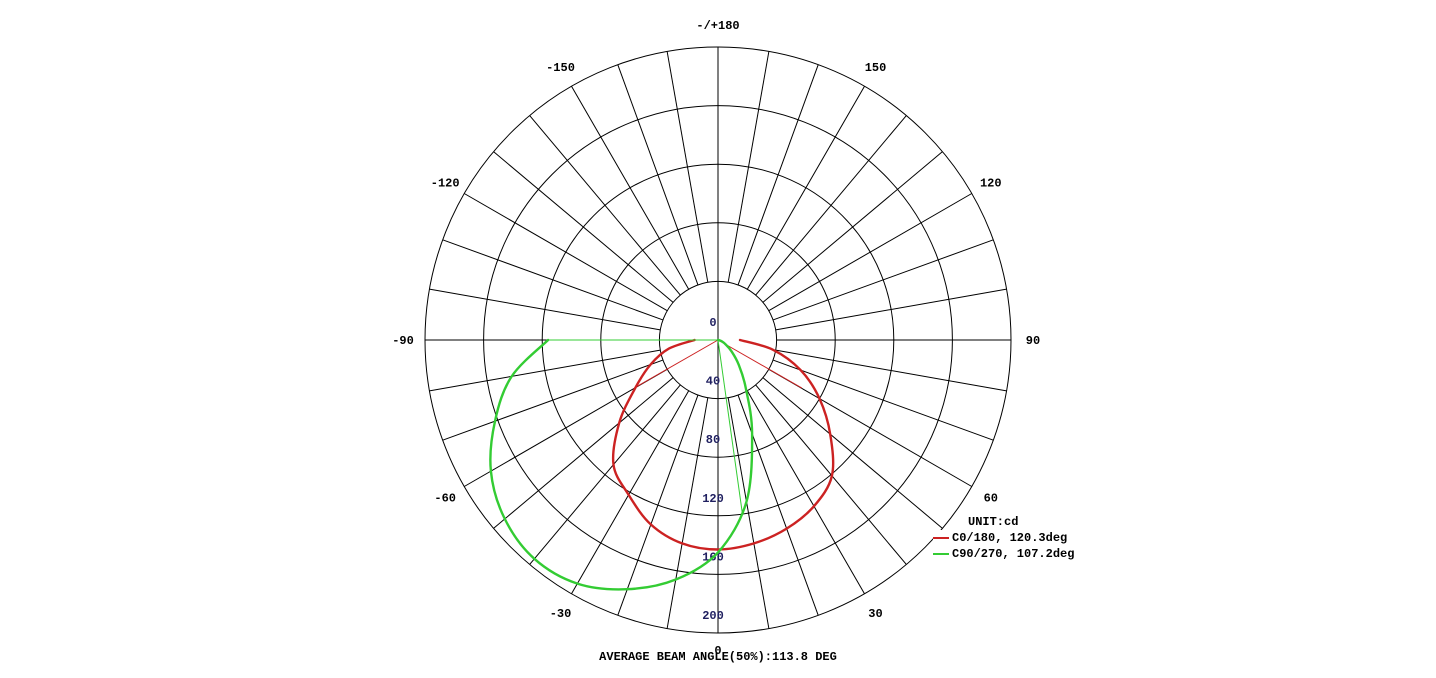  I want to click on angle-label: 120, so click(991, 184).